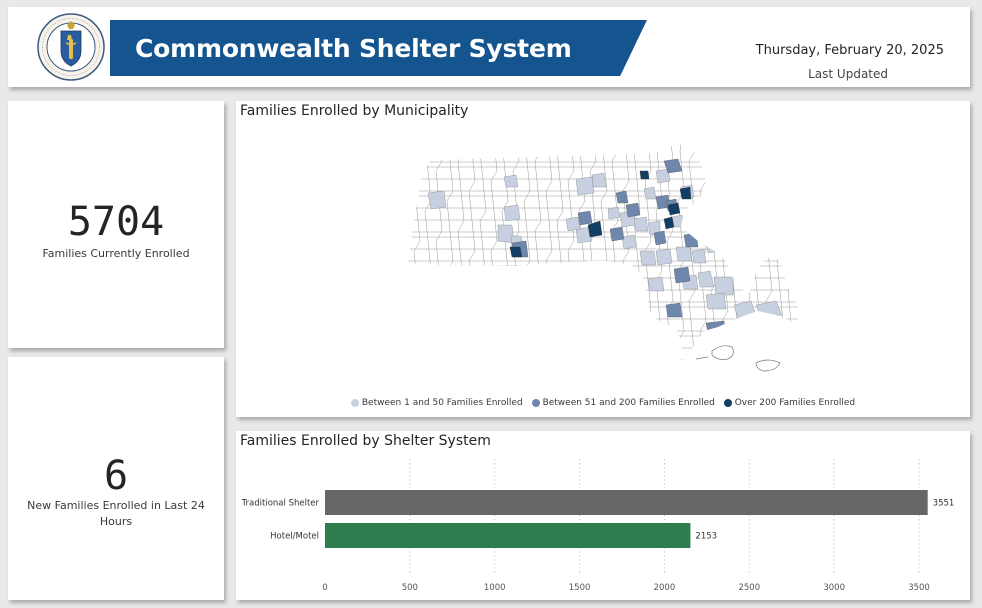 The width and height of the screenshot is (982, 608). Describe the element at coordinates (665, 588) in the screenshot. I see `x-tick-label: 2000` at that location.